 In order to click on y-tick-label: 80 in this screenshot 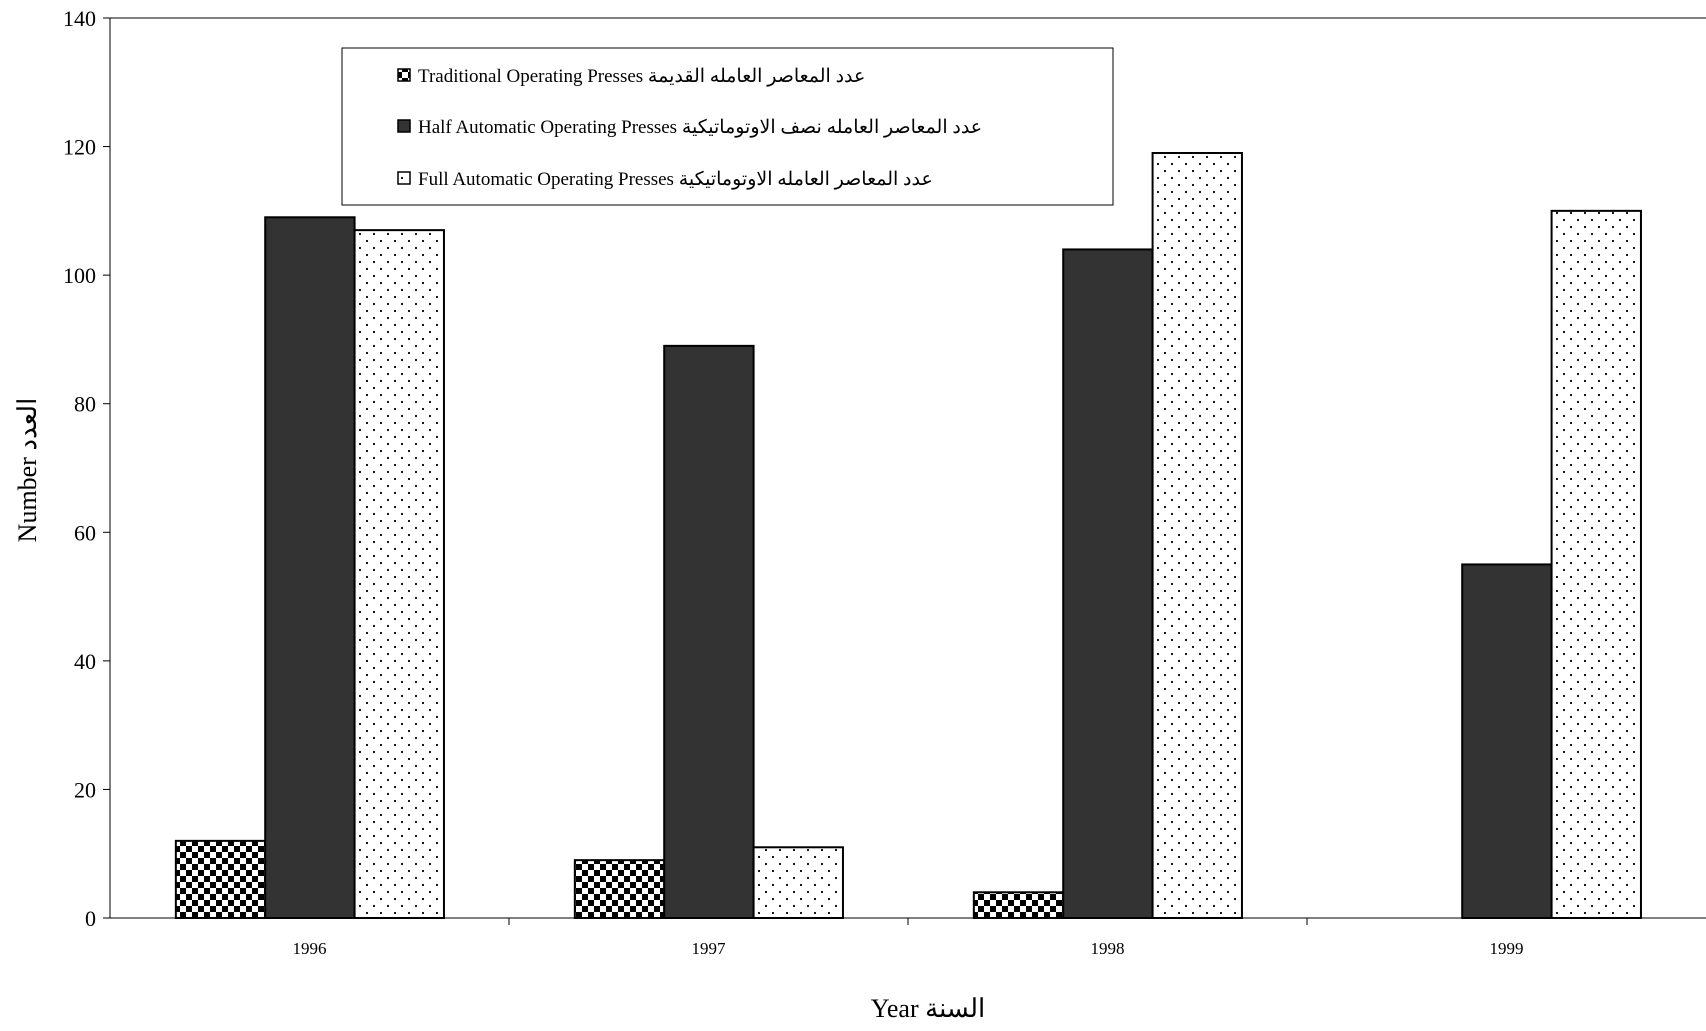, I will do `click(85, 404)`.